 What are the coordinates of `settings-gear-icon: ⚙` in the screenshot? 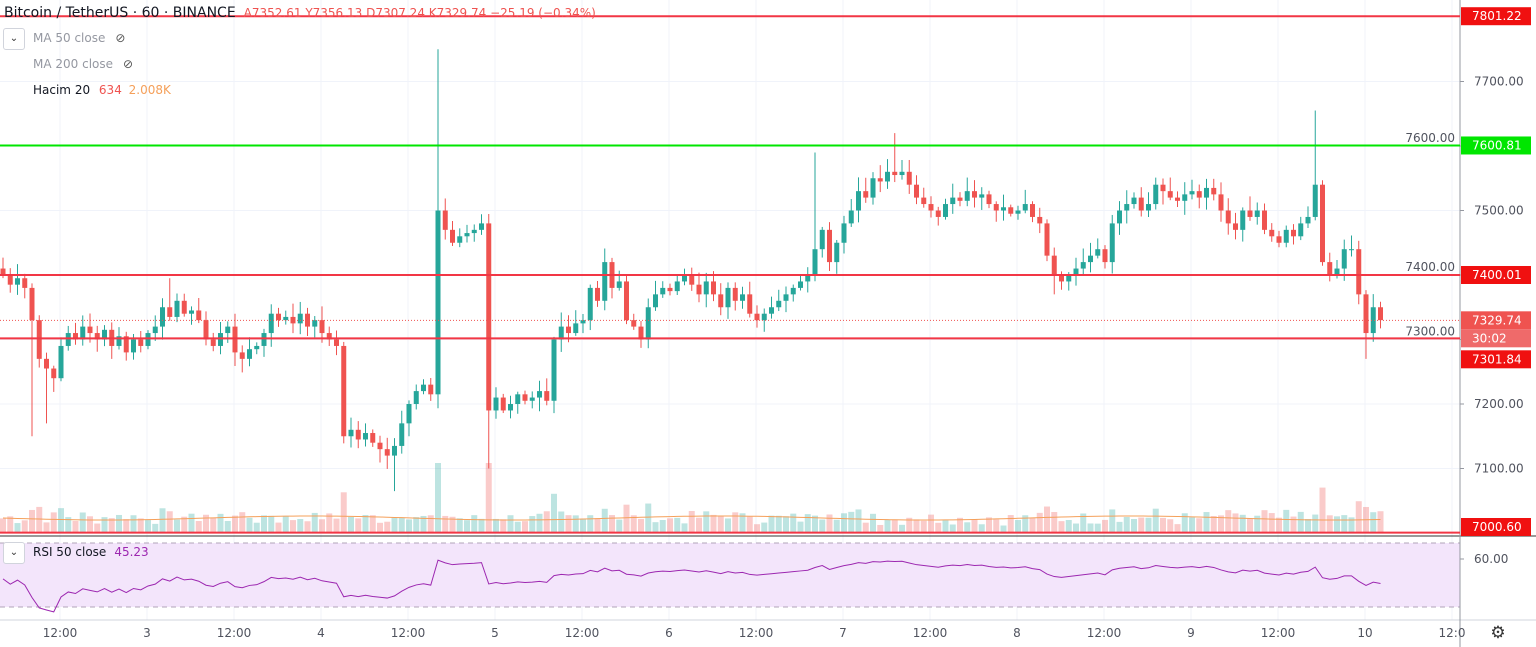 It's located at (1497, 633).